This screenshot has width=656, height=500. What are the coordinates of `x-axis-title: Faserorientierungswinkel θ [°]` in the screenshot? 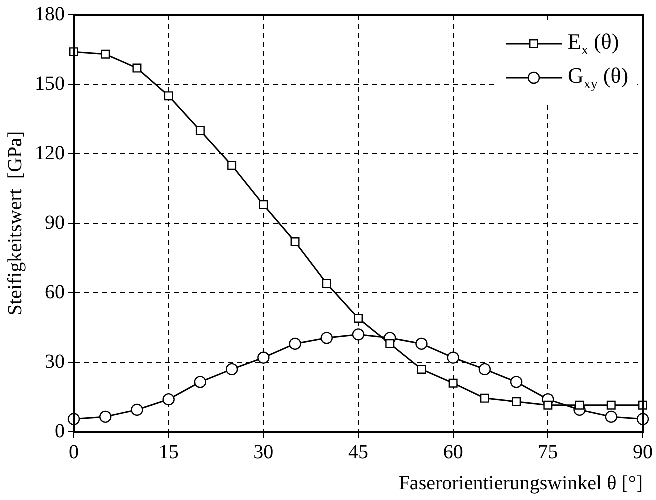 It's located at (520, 483).